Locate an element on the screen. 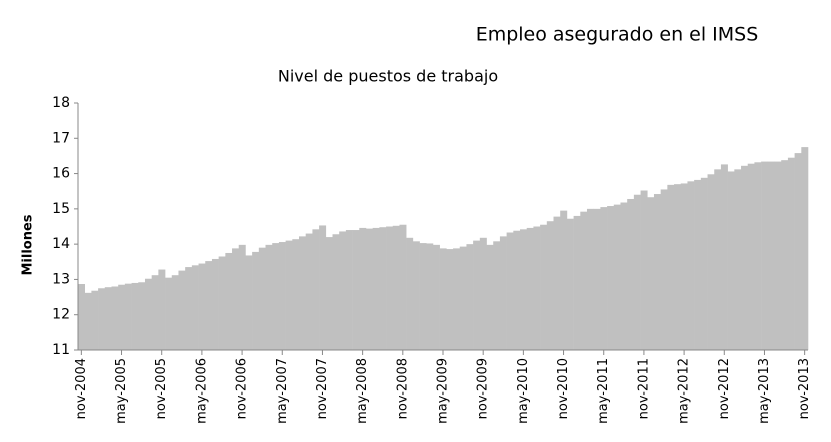  chart-title: Empleo asegurado en el IMSS is located at coordinates (617, 35).